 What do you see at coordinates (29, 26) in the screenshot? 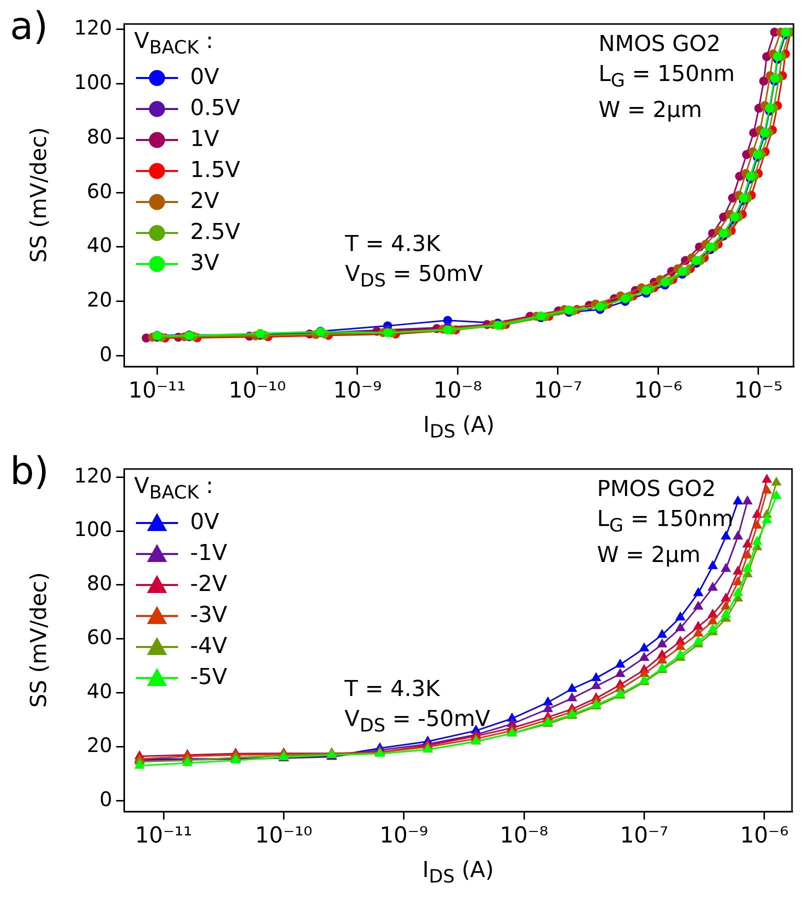
I see `text: a)` at bounding box center [29, 26].